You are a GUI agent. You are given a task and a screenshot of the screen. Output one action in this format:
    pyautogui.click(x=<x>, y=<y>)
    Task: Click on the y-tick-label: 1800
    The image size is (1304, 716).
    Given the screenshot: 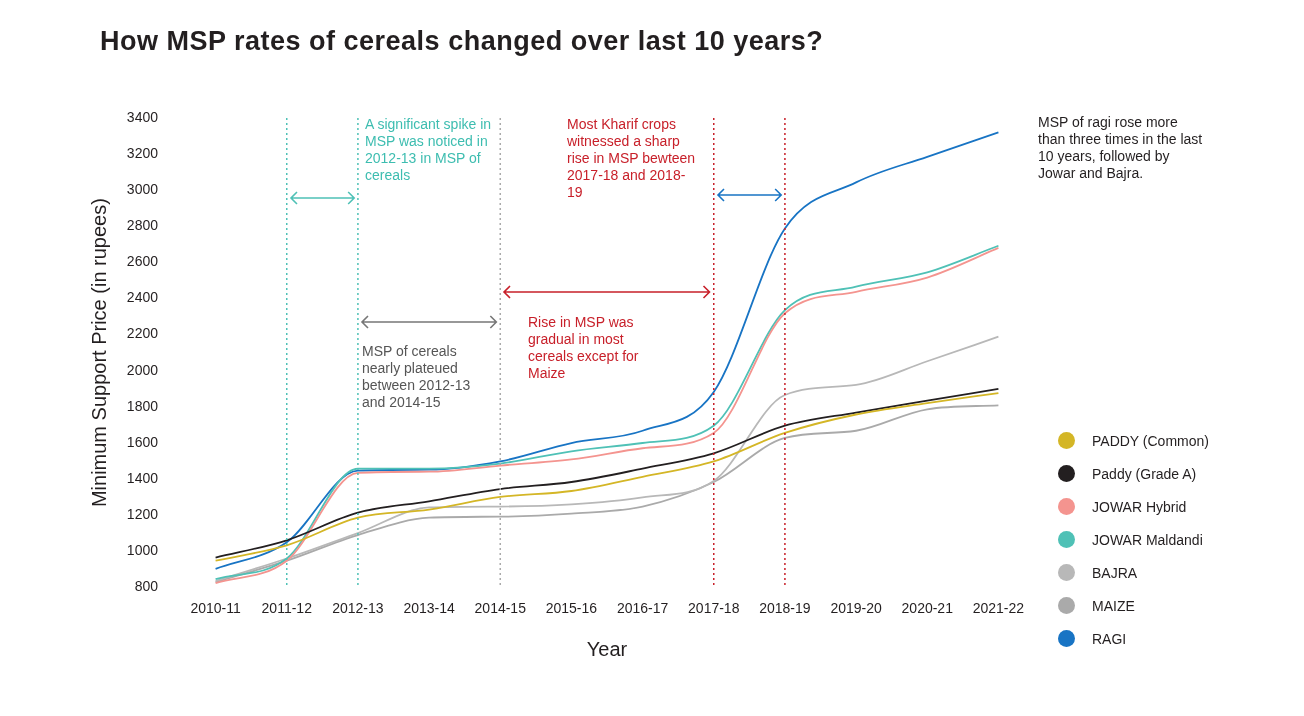 What is the action you would take?
    pyautogui.click(x=142, y=405)
    